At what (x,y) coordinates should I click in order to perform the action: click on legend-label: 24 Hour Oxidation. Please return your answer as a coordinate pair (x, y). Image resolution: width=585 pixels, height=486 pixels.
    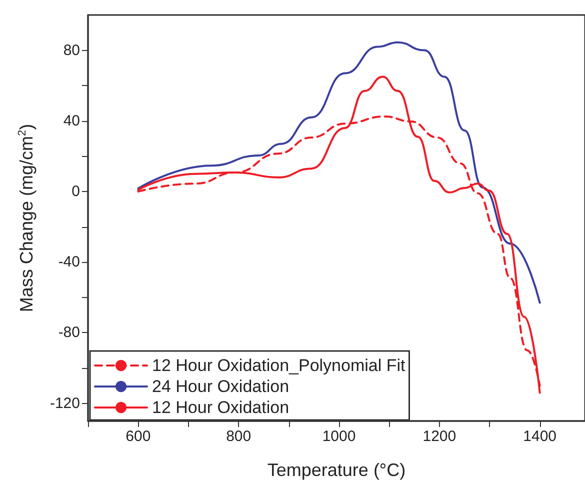
    Looking at the image, I should click on (221, 386).